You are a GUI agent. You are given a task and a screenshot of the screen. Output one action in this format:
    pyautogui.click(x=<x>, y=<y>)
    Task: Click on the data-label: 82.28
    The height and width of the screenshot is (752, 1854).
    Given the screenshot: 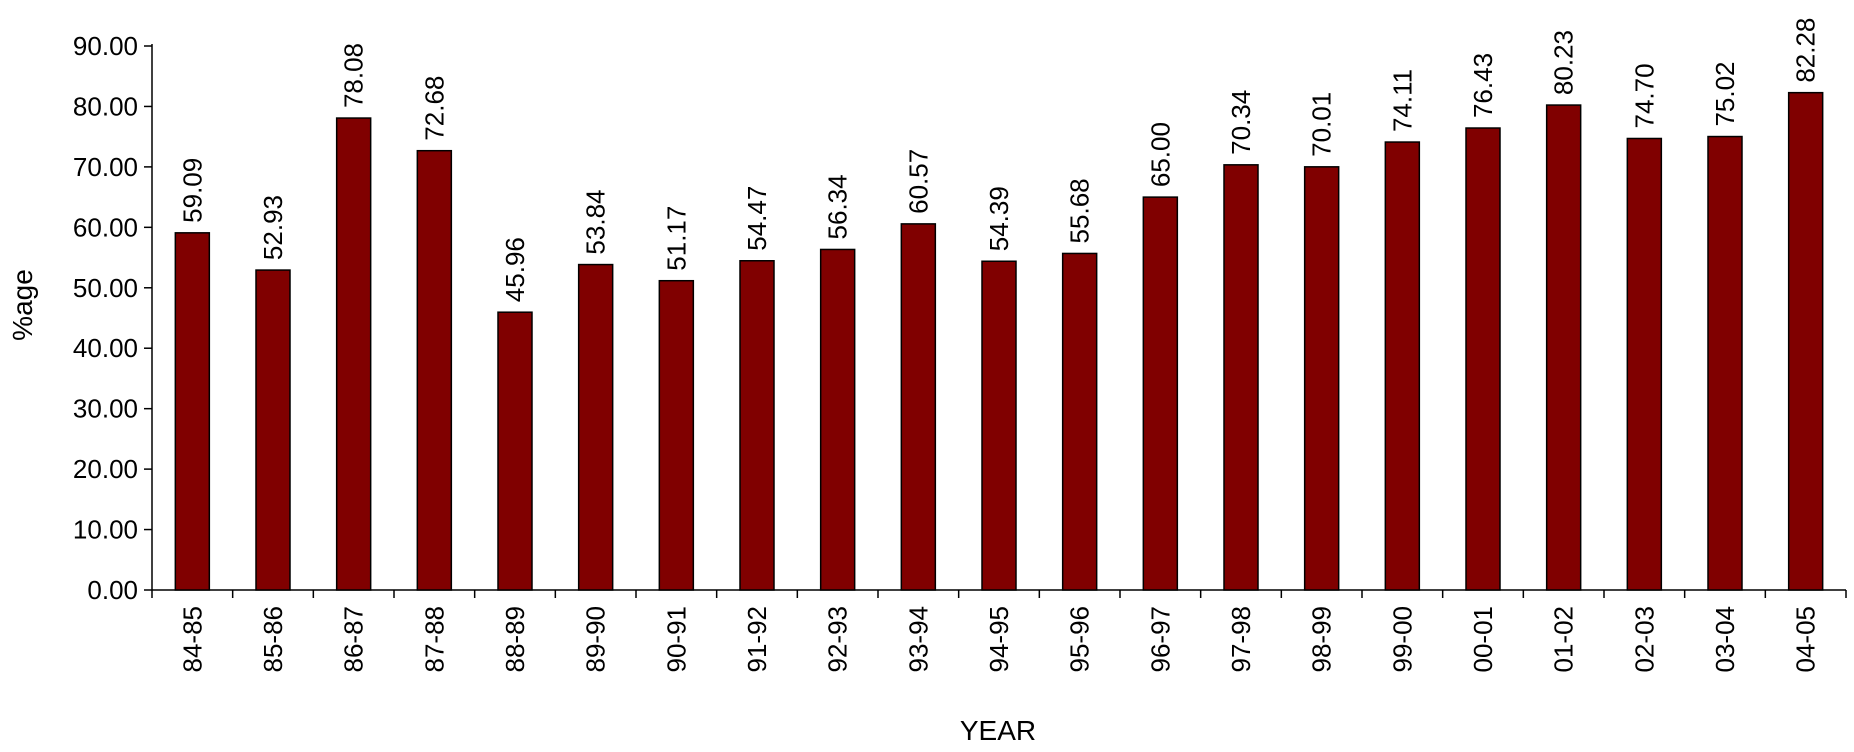 What is the action you would take?
    pyautogui.click(x=1806, y=50)
    